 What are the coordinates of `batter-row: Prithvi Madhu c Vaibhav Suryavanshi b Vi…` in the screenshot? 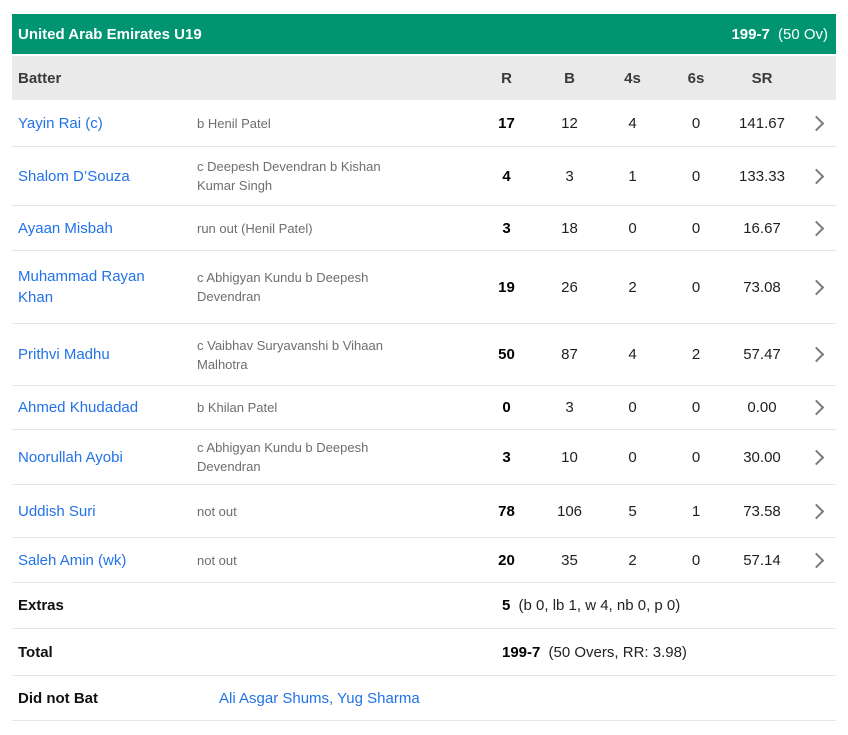 It's located at (424, 355).